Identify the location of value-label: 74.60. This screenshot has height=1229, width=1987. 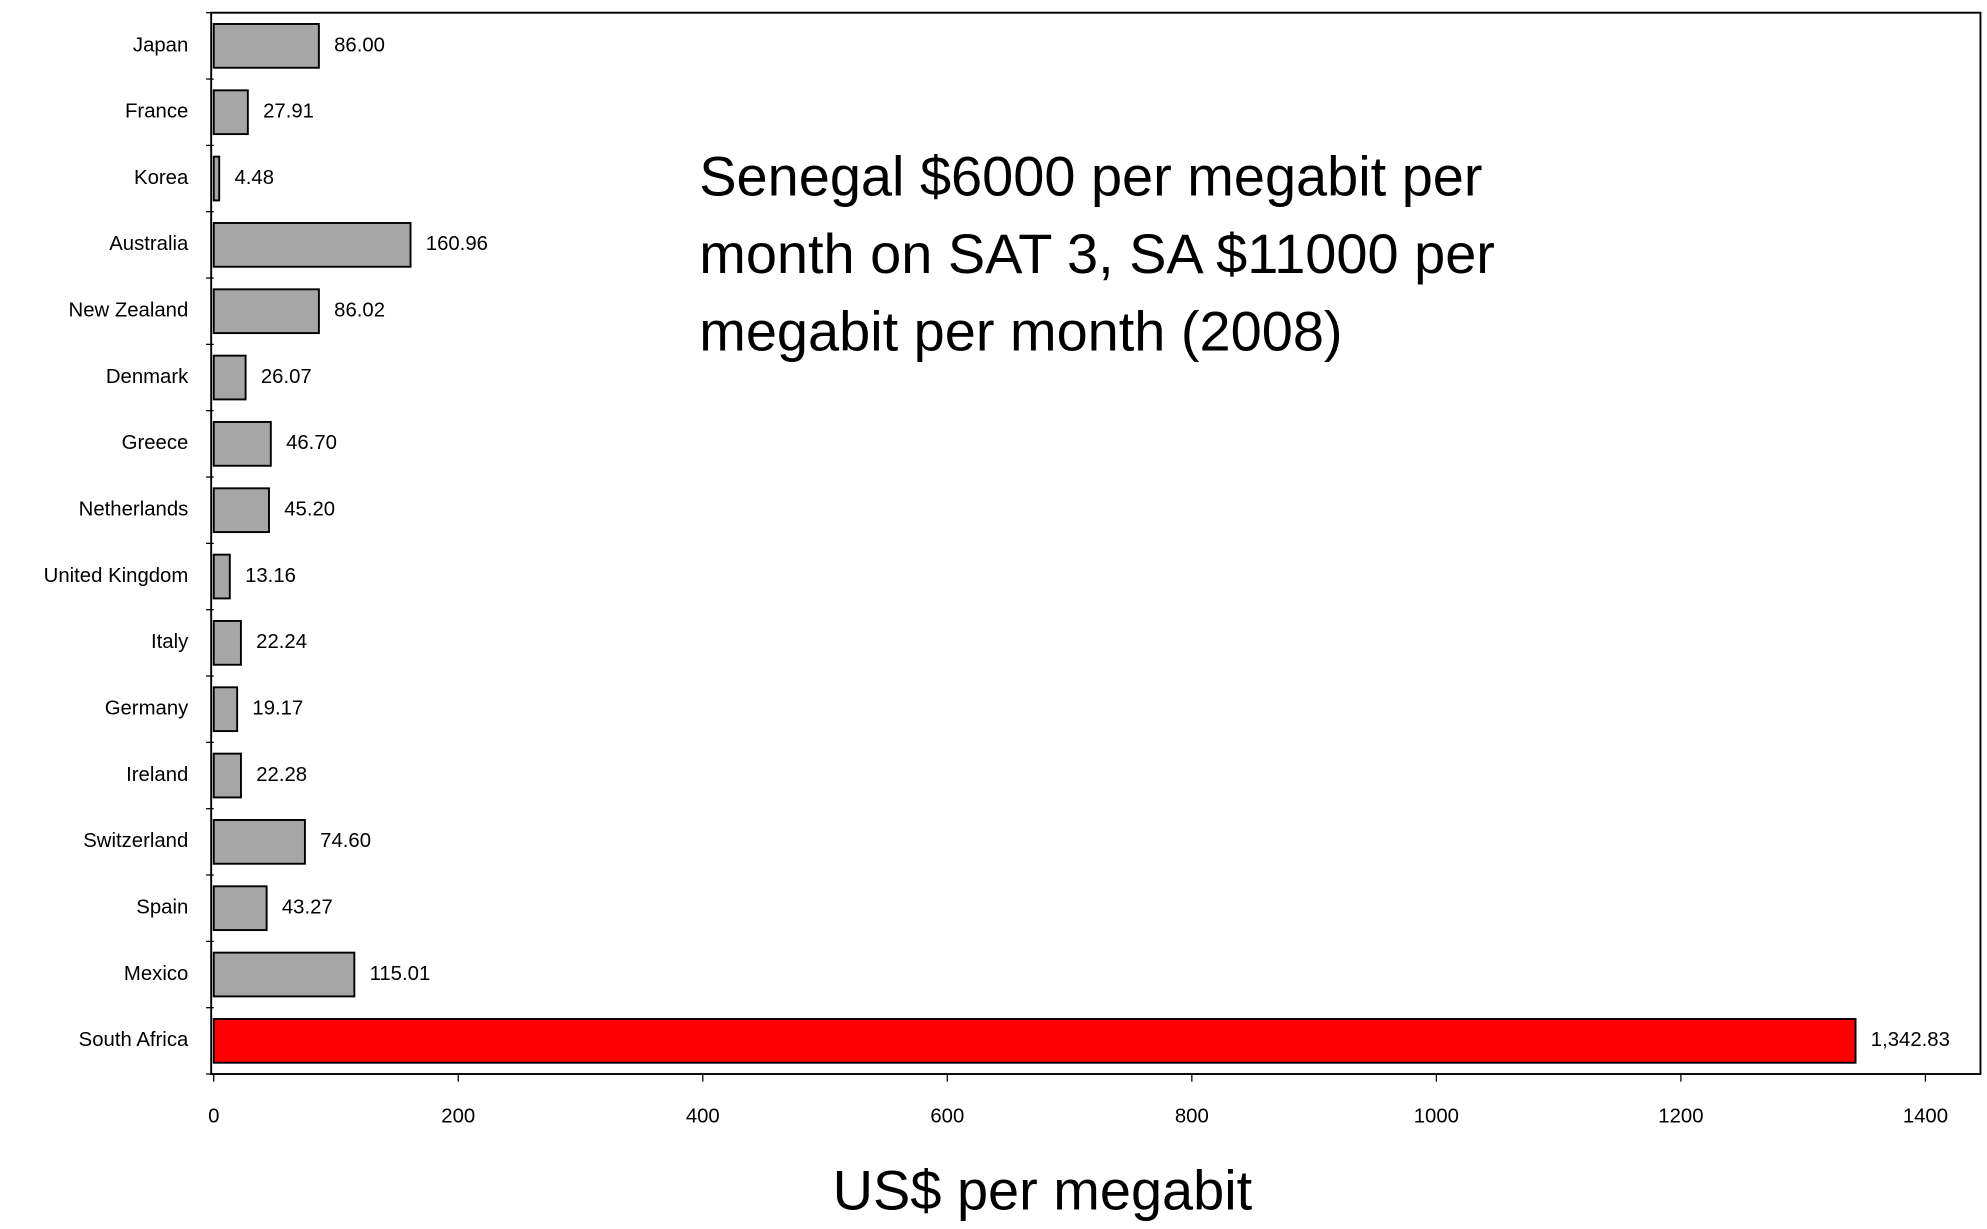
(345, 841).